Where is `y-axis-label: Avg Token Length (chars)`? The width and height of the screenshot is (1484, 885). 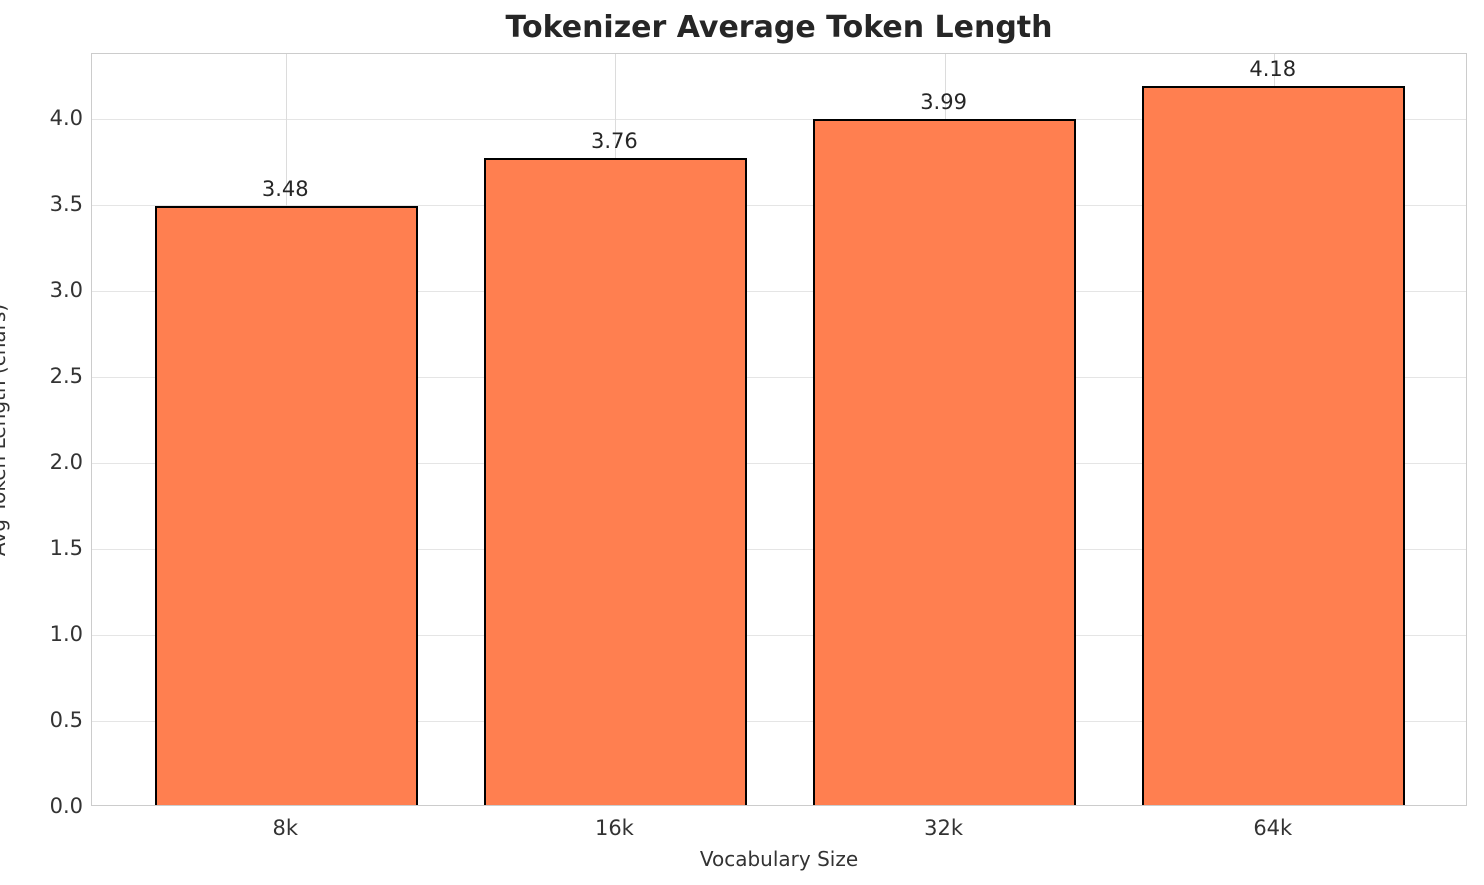
y-axis-label: Avg Token Length (chars) is located at coordinates (5, 430).